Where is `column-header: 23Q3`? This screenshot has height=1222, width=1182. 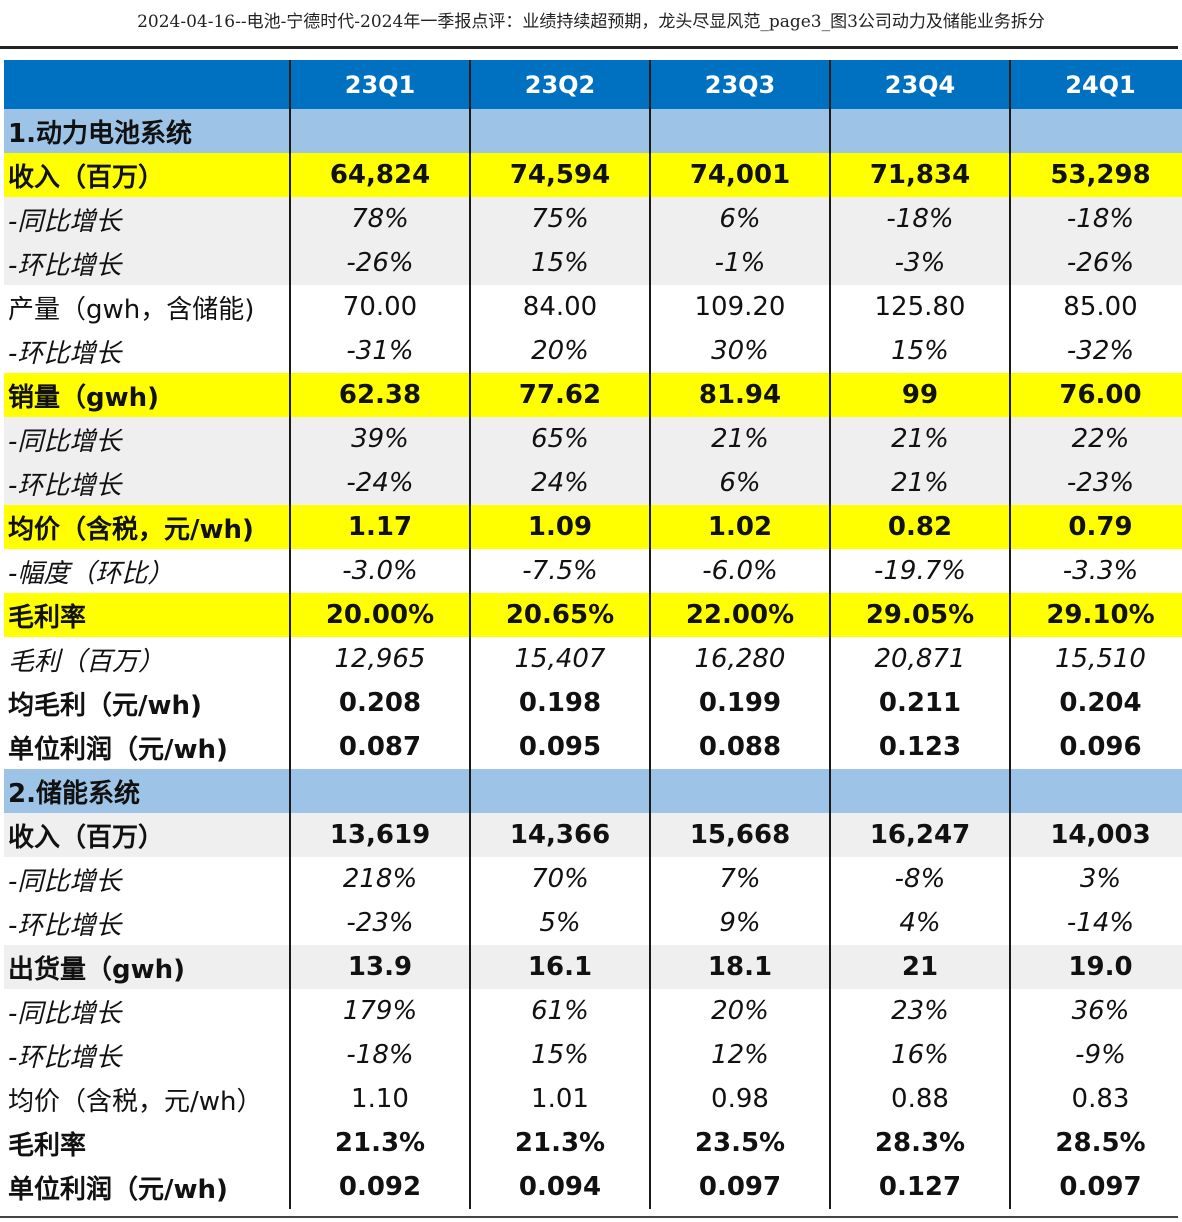
column-header: 23Q3 is located at coordinates (739, 84).